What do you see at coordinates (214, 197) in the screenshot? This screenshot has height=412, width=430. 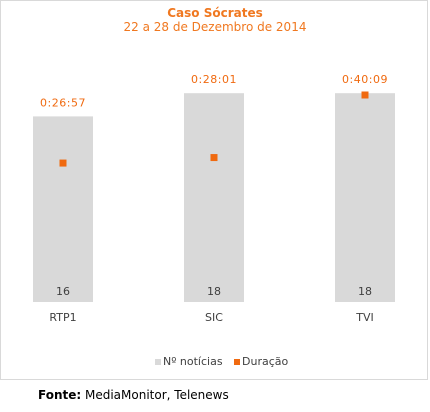 I see `bar-sic` at bounding box center [214, 197].